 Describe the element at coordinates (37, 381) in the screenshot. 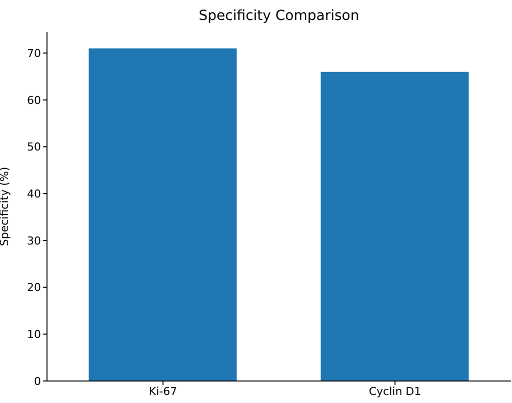

I see `y-tick-label: 0` at that location.